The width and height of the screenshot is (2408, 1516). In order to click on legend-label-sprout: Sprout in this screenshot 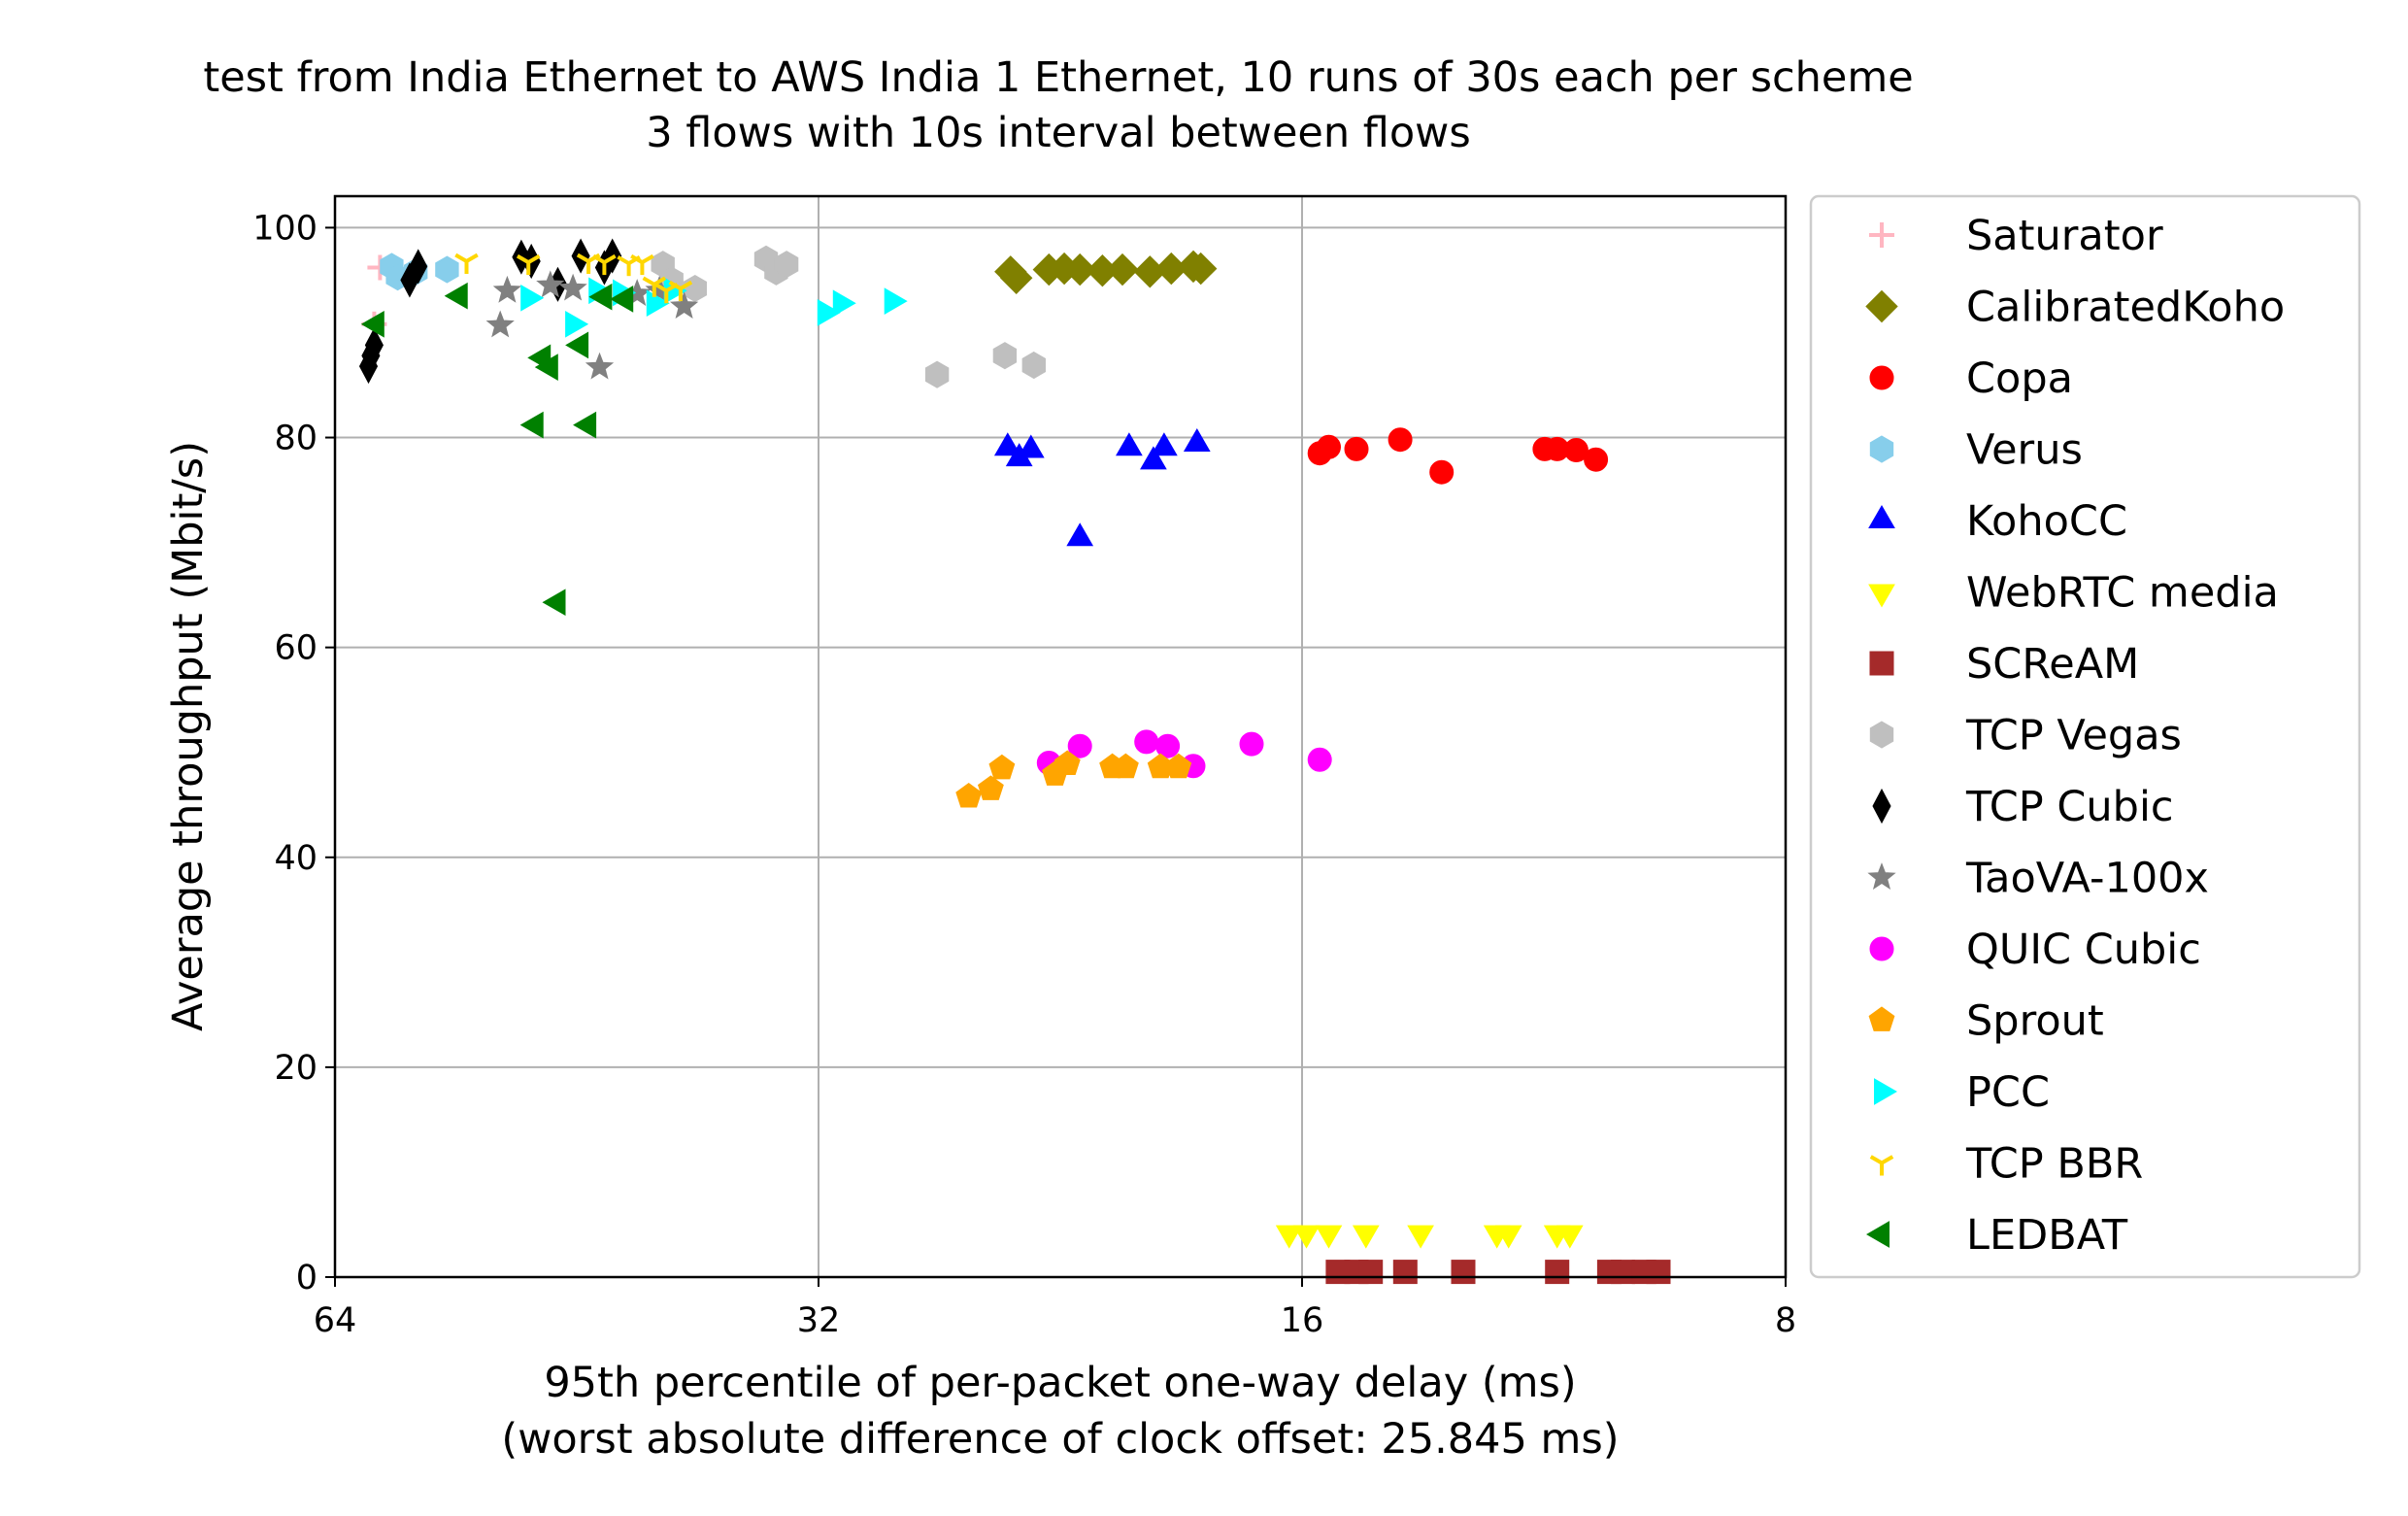, I will do `click(2035, 1021)`.